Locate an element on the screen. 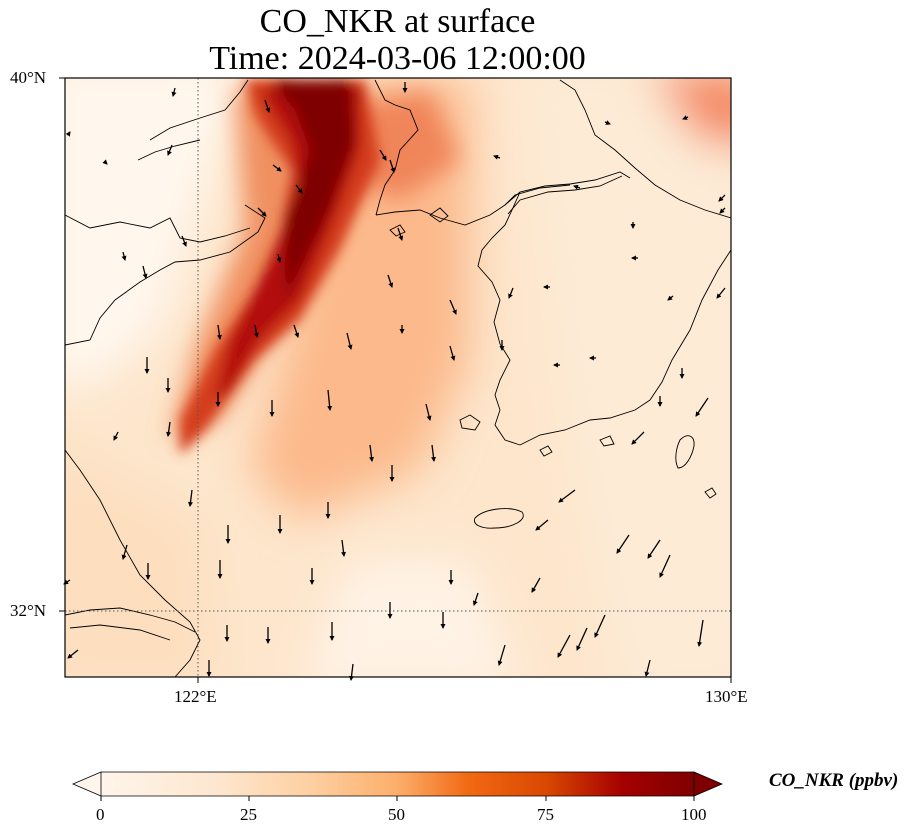 Image resolution: width=920 pixels, height=836 pixels. colorbar-tick-0: 0 is located at coordinates (100, 814).